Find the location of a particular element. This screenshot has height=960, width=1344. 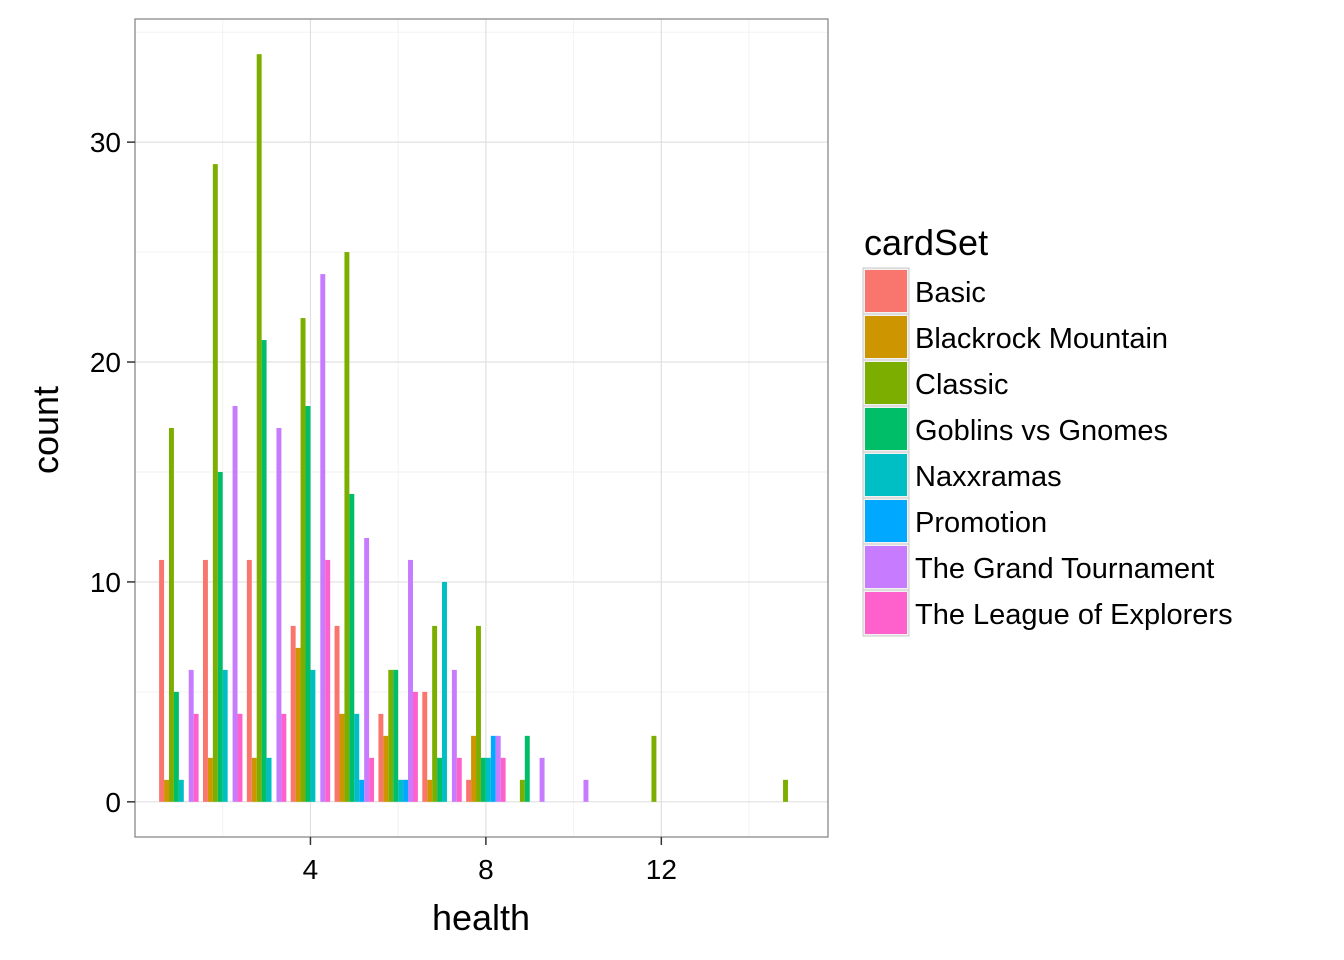

y-axis-title: count is located at coordinates (45, 430).